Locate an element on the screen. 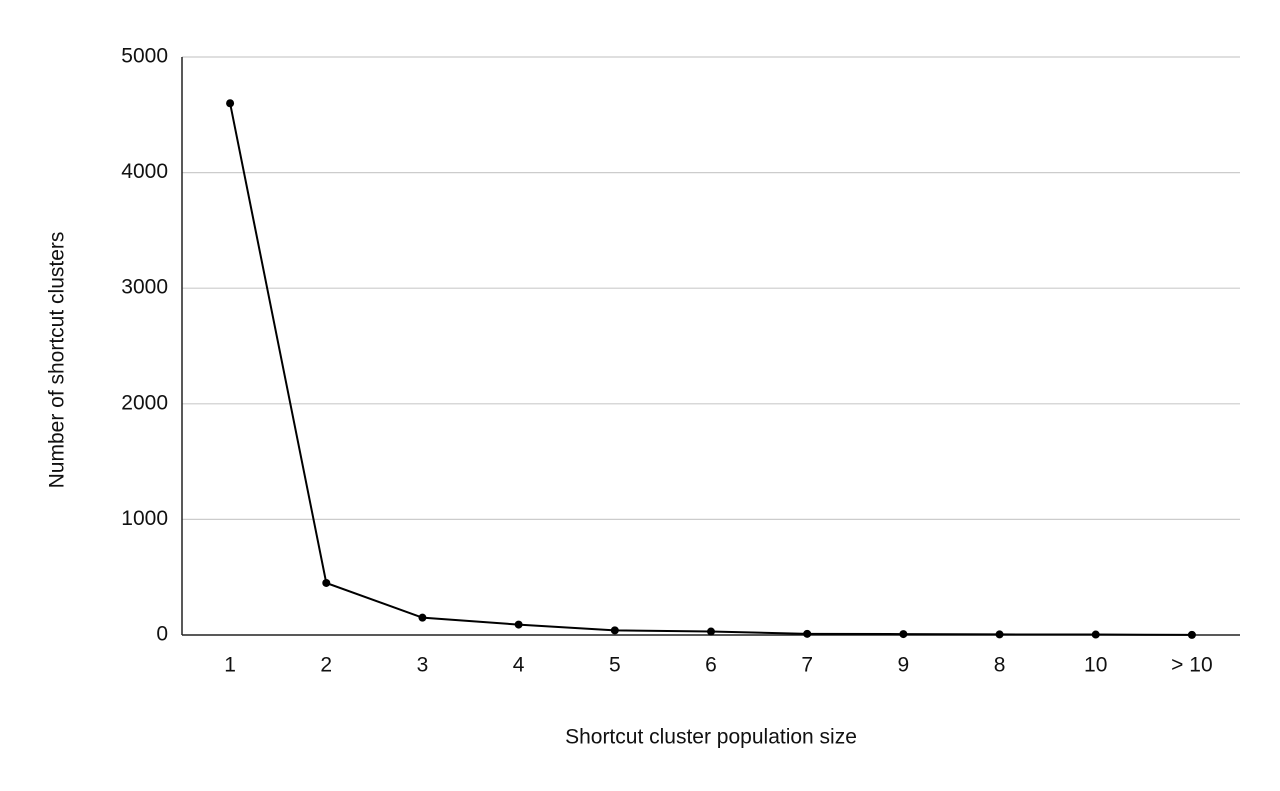 Image resolution: width=1280 pixels, height=791 pixels. y-axis-label: Number of shortcut clusters is located at coordinates (57, 360).